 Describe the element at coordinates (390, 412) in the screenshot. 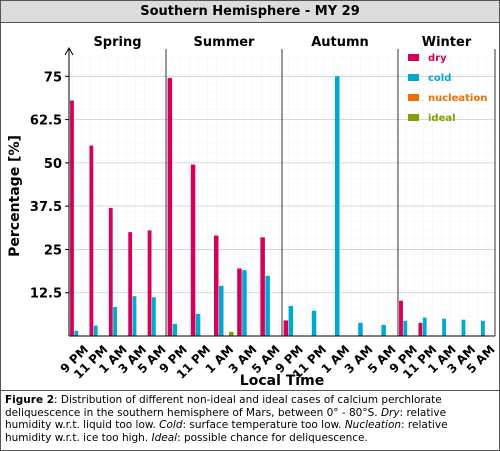

I see `caption-term: Dry` at that location.